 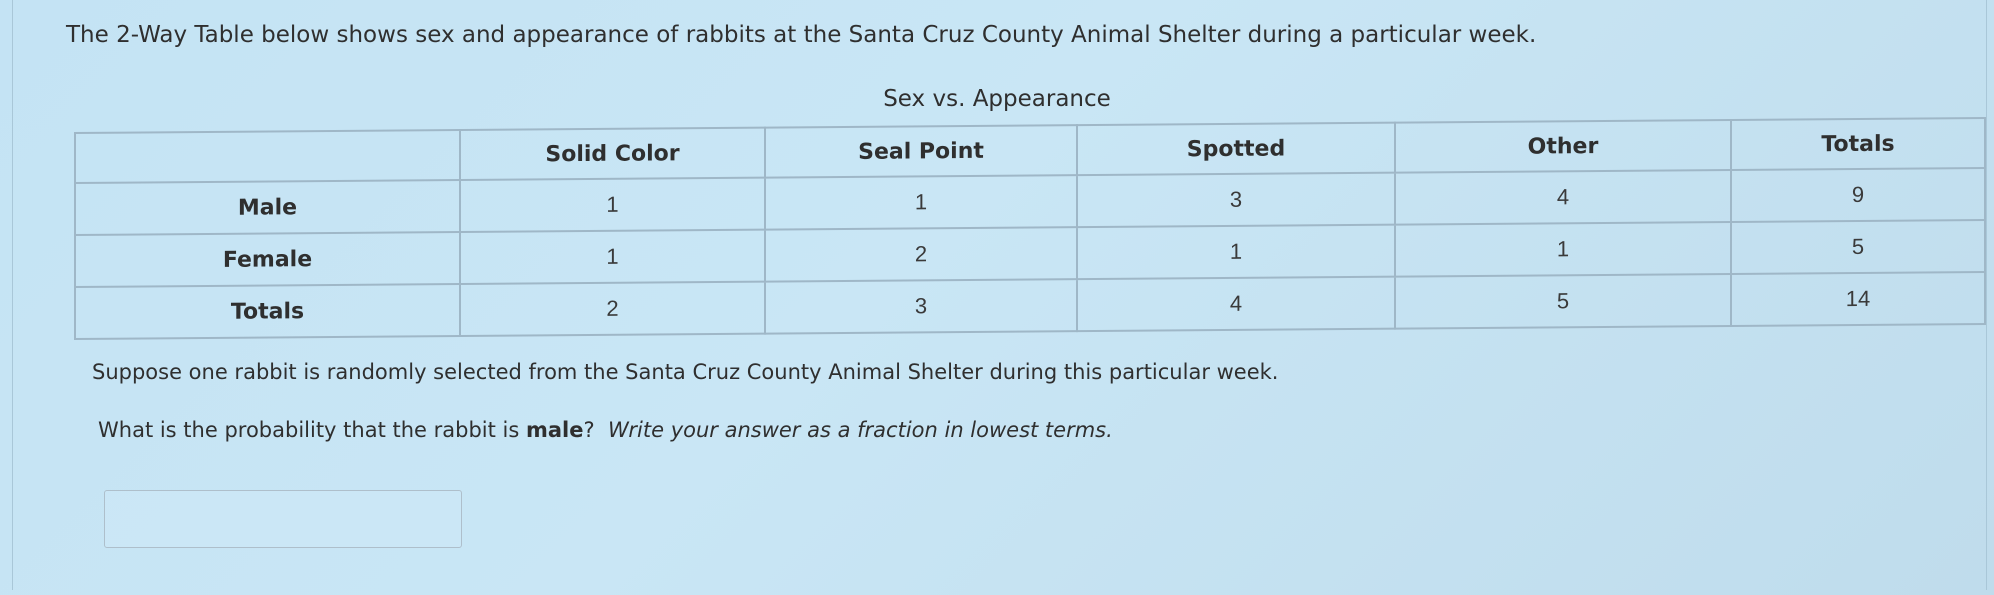 I want to click on header-corner-cell, so click(x=267, y=156).